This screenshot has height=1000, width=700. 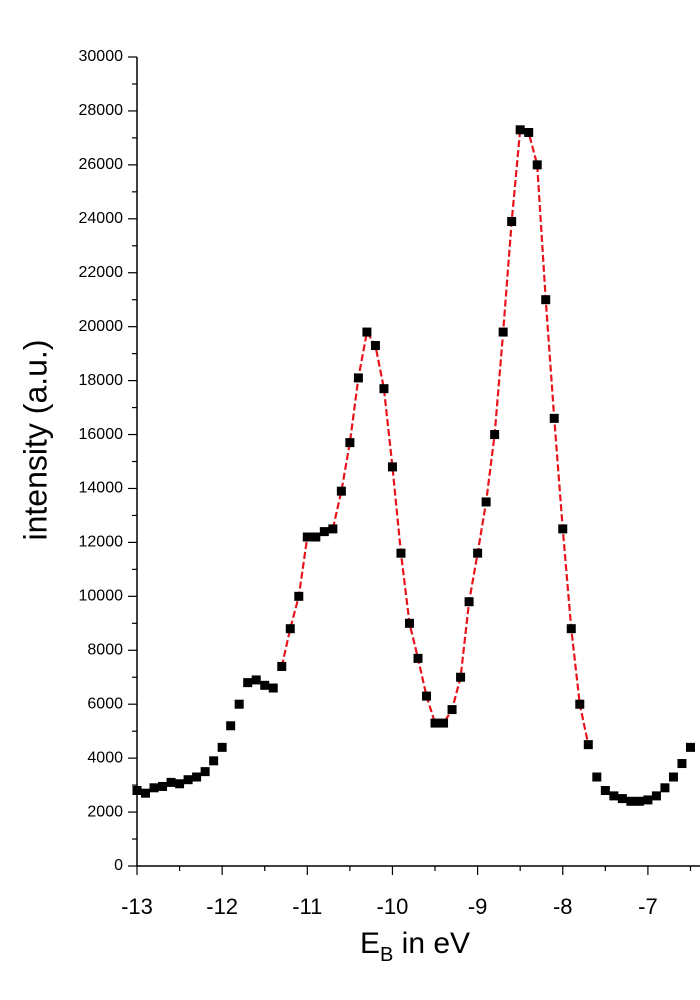 What do you see at coordinates (101, 488) in the screenshot?
I see `y-tick-label: 14000` at bounding box center [101, 488].